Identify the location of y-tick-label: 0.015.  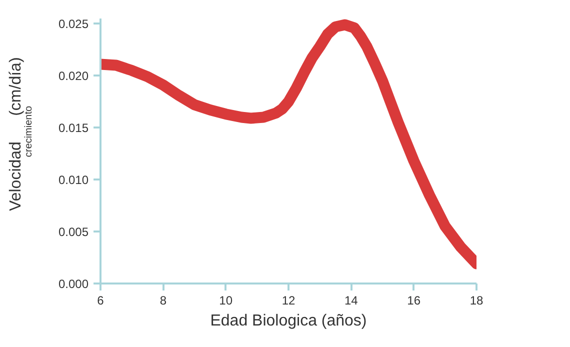
(73, 128).